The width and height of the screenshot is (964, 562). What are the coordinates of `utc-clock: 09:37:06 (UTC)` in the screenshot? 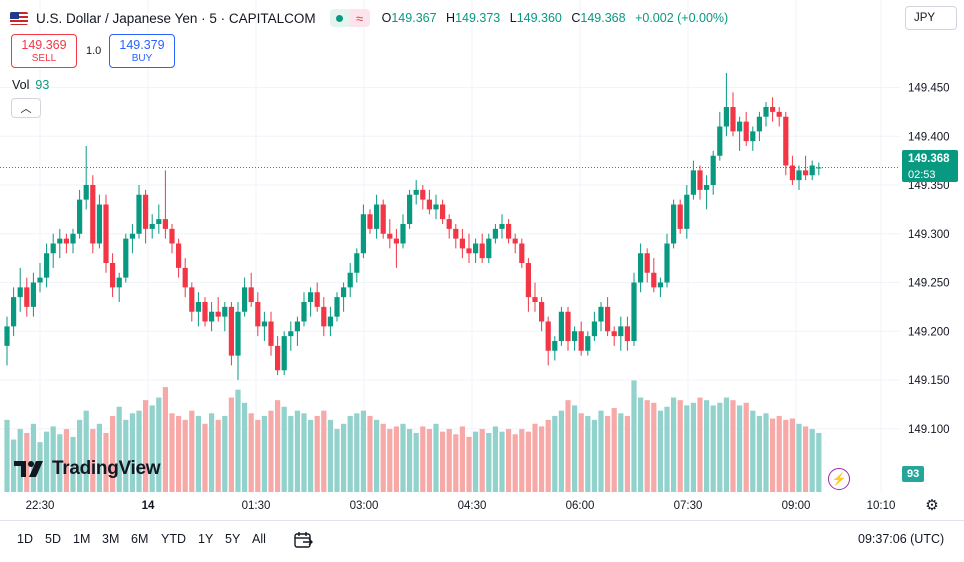 It's located at (901, 539).